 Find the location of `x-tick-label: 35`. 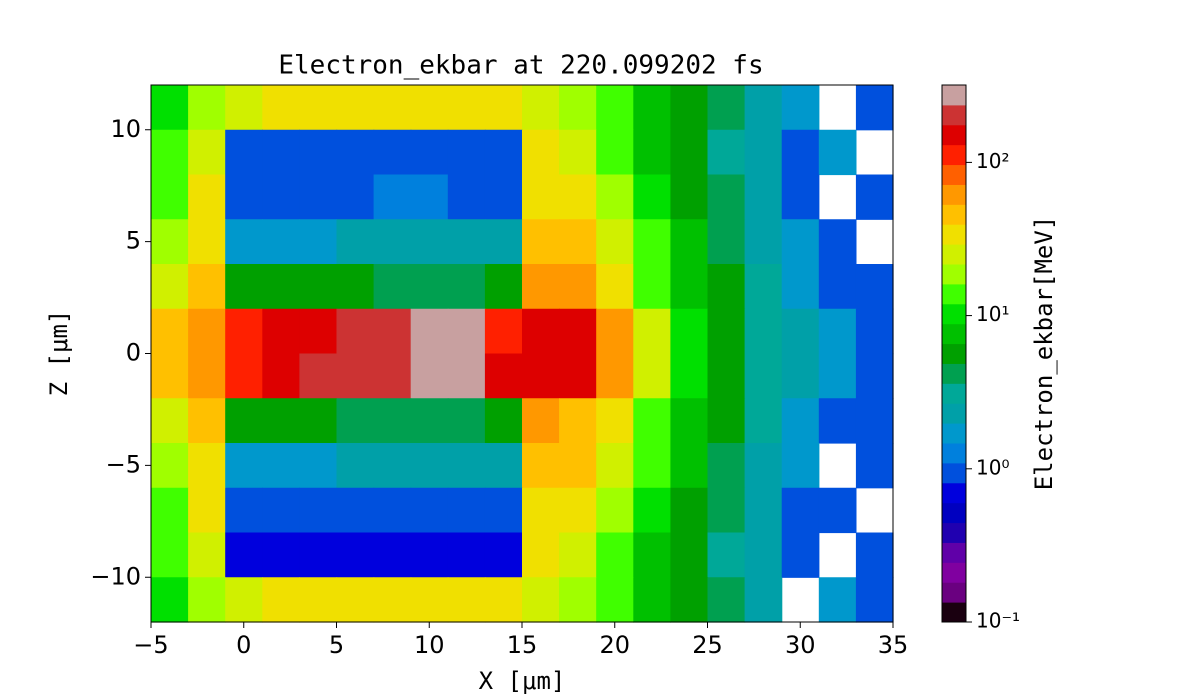

x-tick-label: 35 is located at coordinates (893, 645).